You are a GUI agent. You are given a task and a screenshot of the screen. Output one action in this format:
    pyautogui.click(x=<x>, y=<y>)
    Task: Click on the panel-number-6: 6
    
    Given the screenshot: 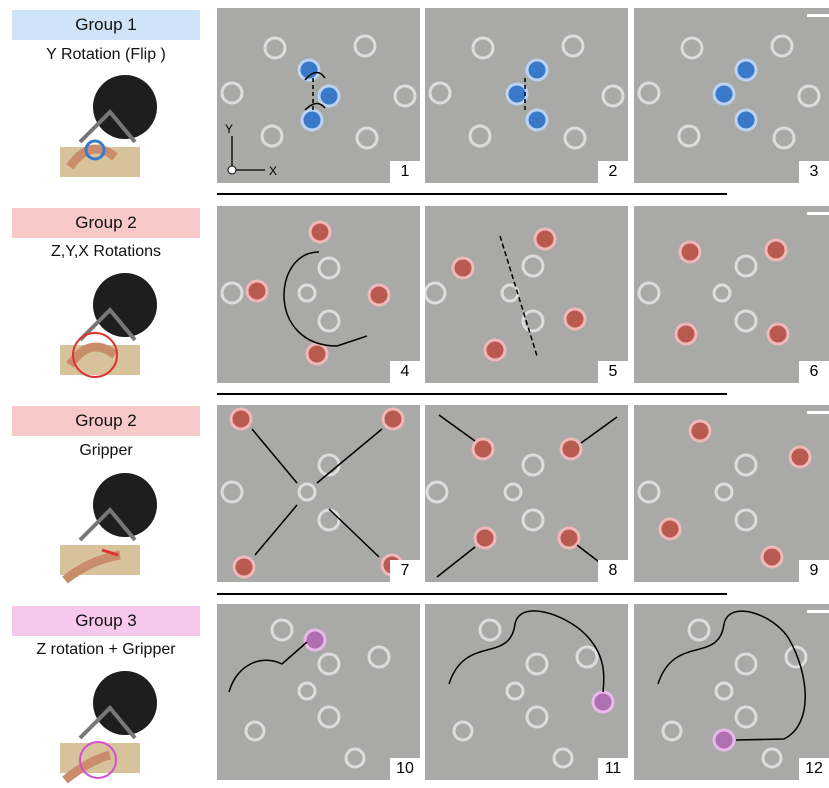 What is the action you would take?
    pyautogui.click(x=814, y=372)
    